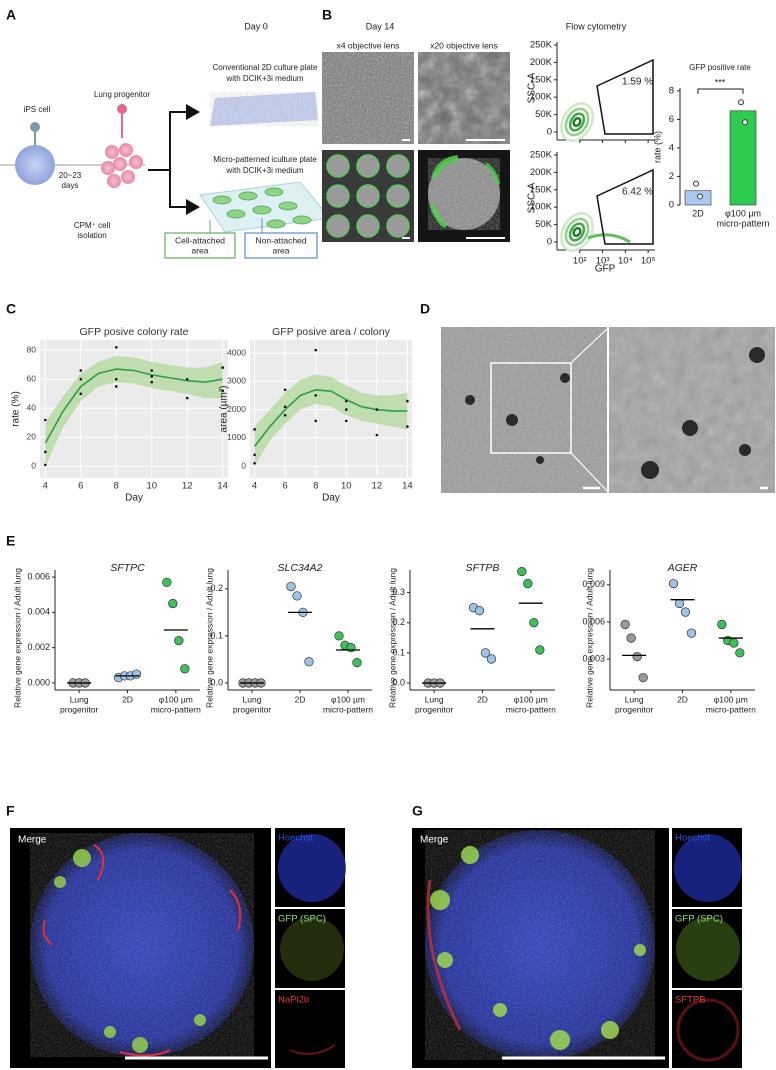 This screenshot has width=776, height=1070. I want to click on channel-label: SFTPB, so click(690, 1000).